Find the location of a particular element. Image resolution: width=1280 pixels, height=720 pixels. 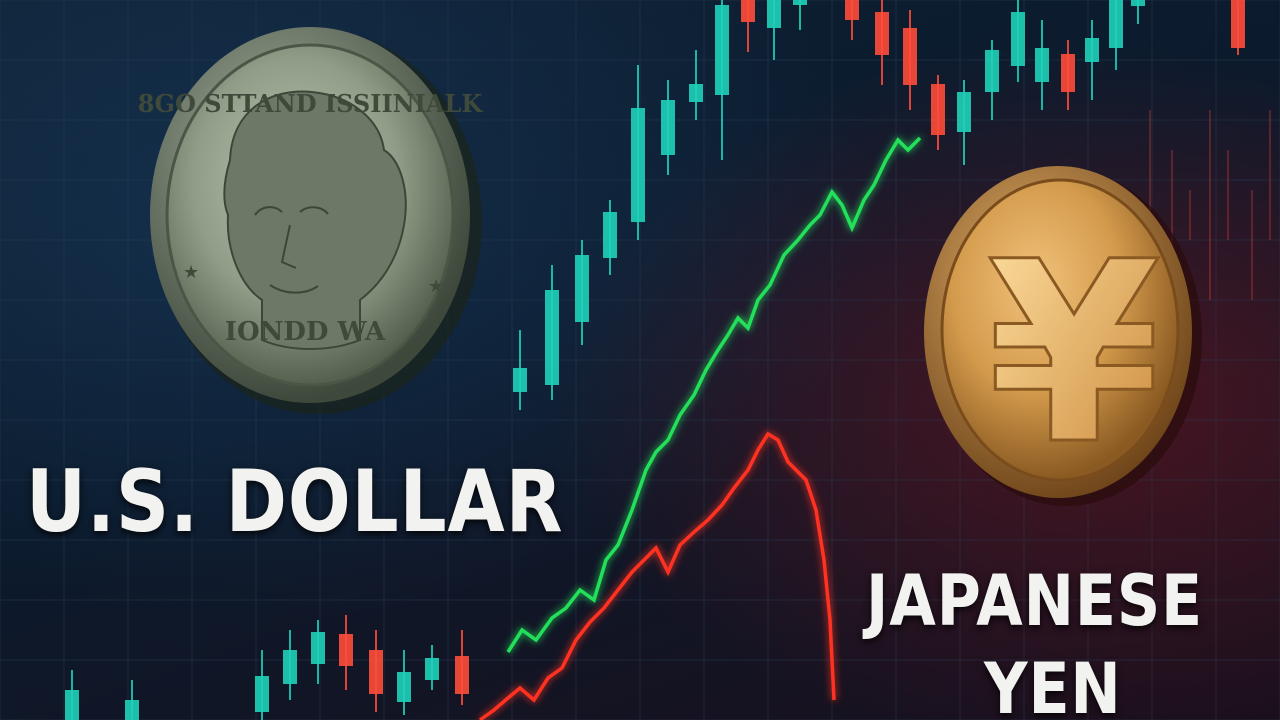

portrait-icon is located at coordinates (315, 220).